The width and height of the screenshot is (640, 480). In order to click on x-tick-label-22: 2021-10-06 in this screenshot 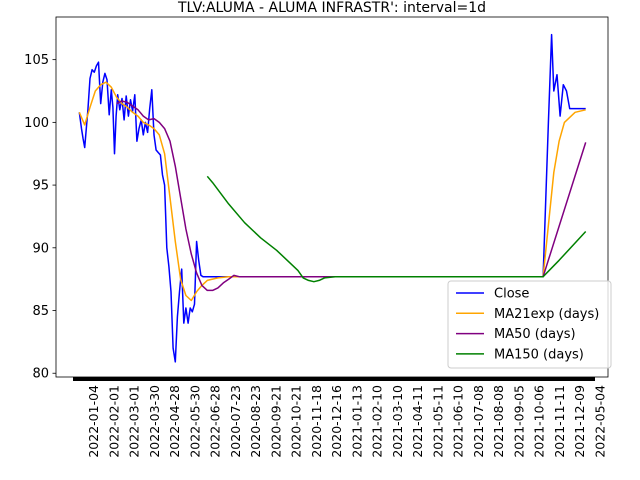, I will do `click(539, 421)`.